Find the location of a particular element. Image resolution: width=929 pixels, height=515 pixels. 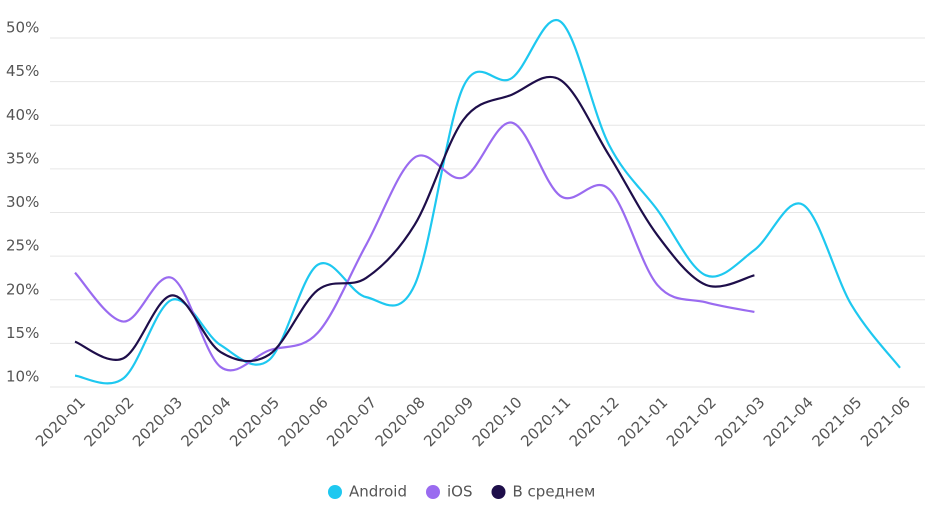

x-tick-label: 2020-05 is located at coordinates (254, 421).